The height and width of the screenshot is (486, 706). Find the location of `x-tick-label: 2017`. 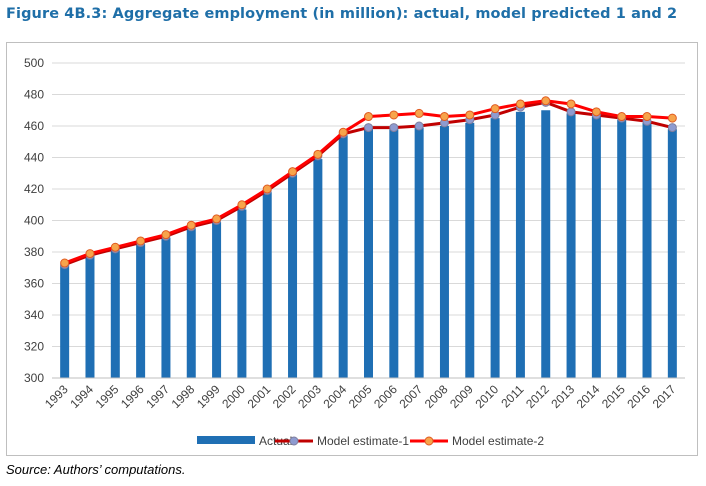

x-tick-label: 2017 is located at coordinates (664, 396).